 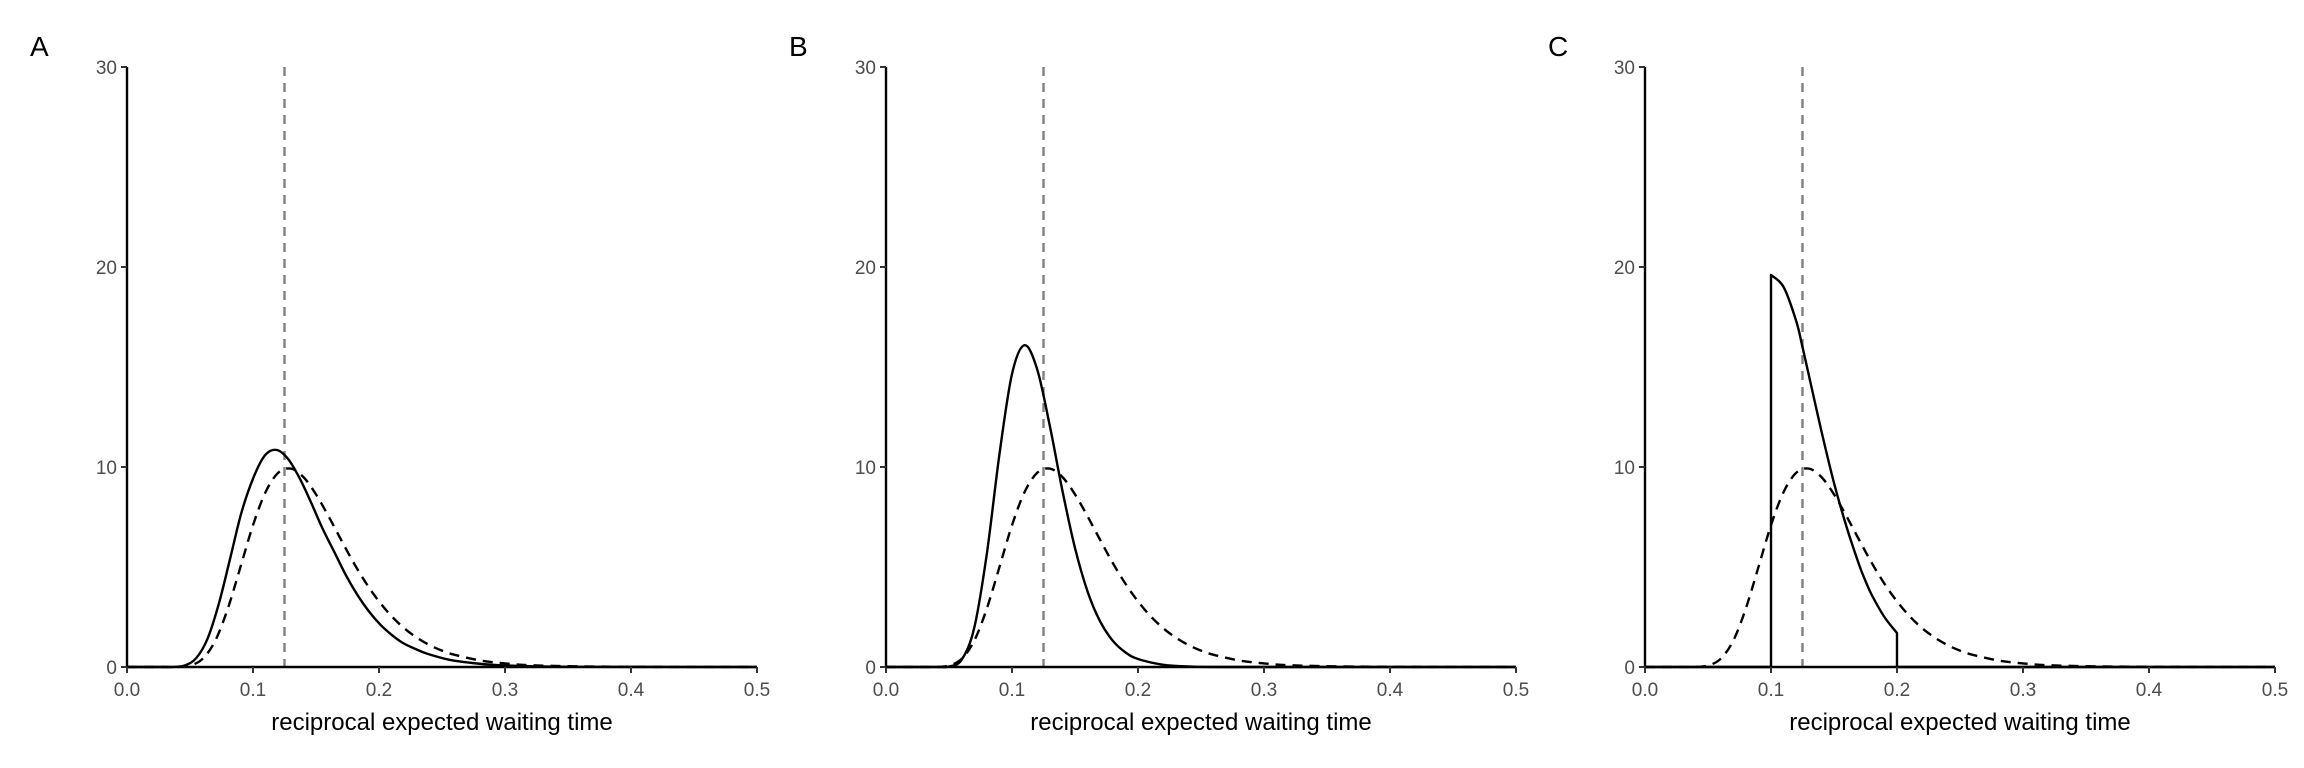 I want to click on panel-label: C, so click(x=1558, y=46).